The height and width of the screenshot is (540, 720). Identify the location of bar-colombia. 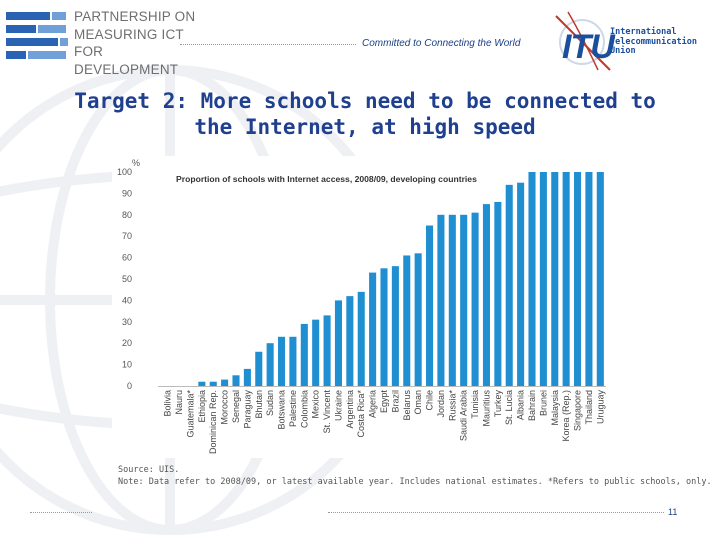
(304, 354).